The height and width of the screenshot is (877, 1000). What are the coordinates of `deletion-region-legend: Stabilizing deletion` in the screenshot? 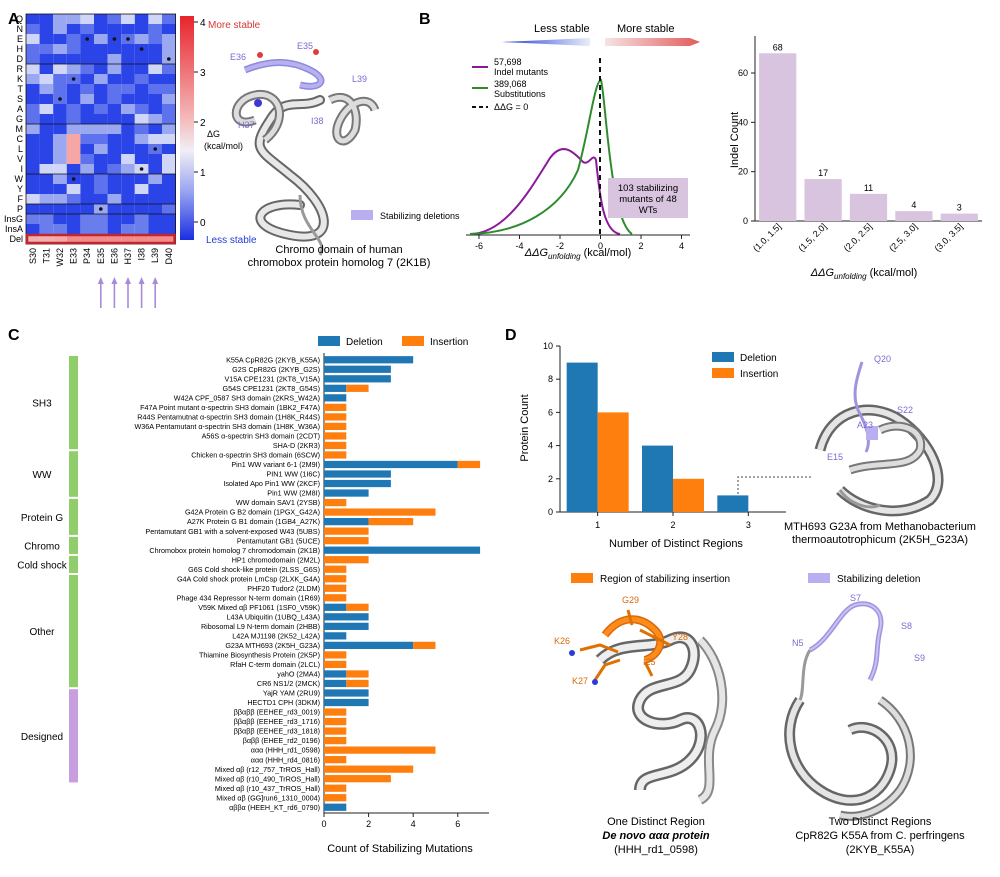 It's located at (878, 579).